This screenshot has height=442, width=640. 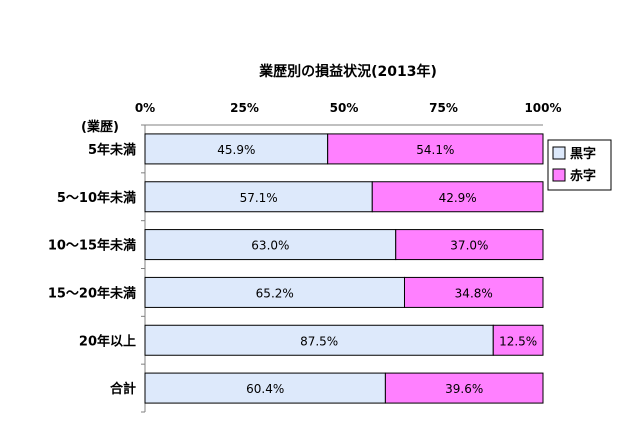 What do you see at coordinates (583, 154) in the screenshot?
I see `legend-label: 黒字` at bounding box center [583, 154].